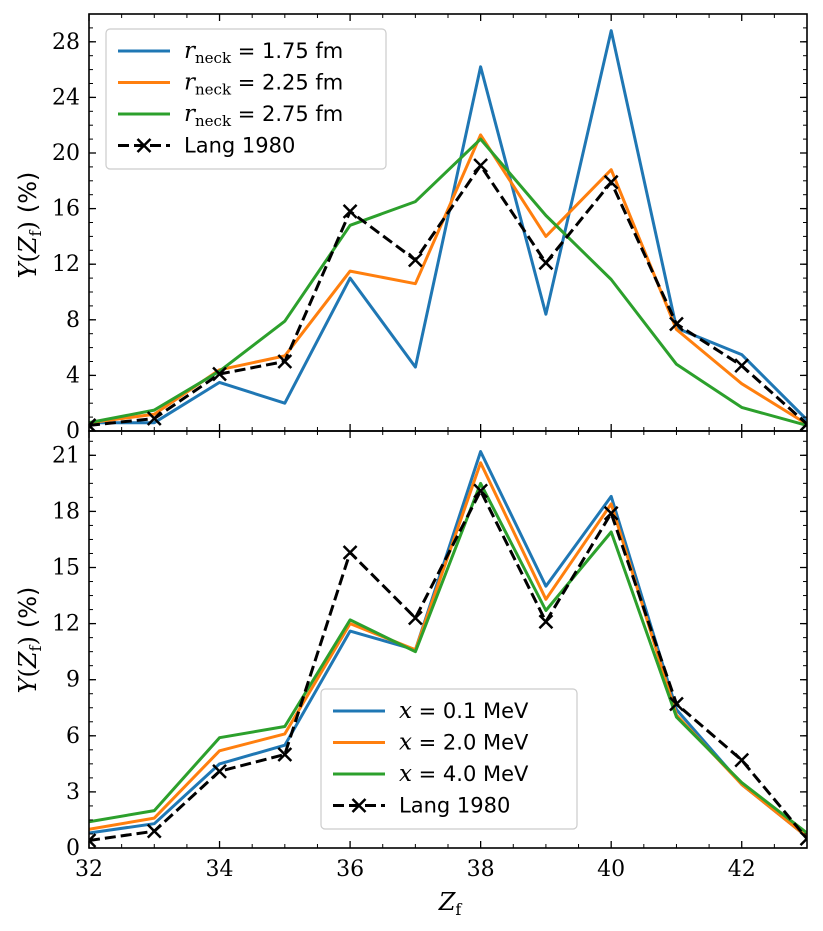 The width and height of the screenshot is (823, 931). I want to click on y-tick-label: 24, so click(66, 97).